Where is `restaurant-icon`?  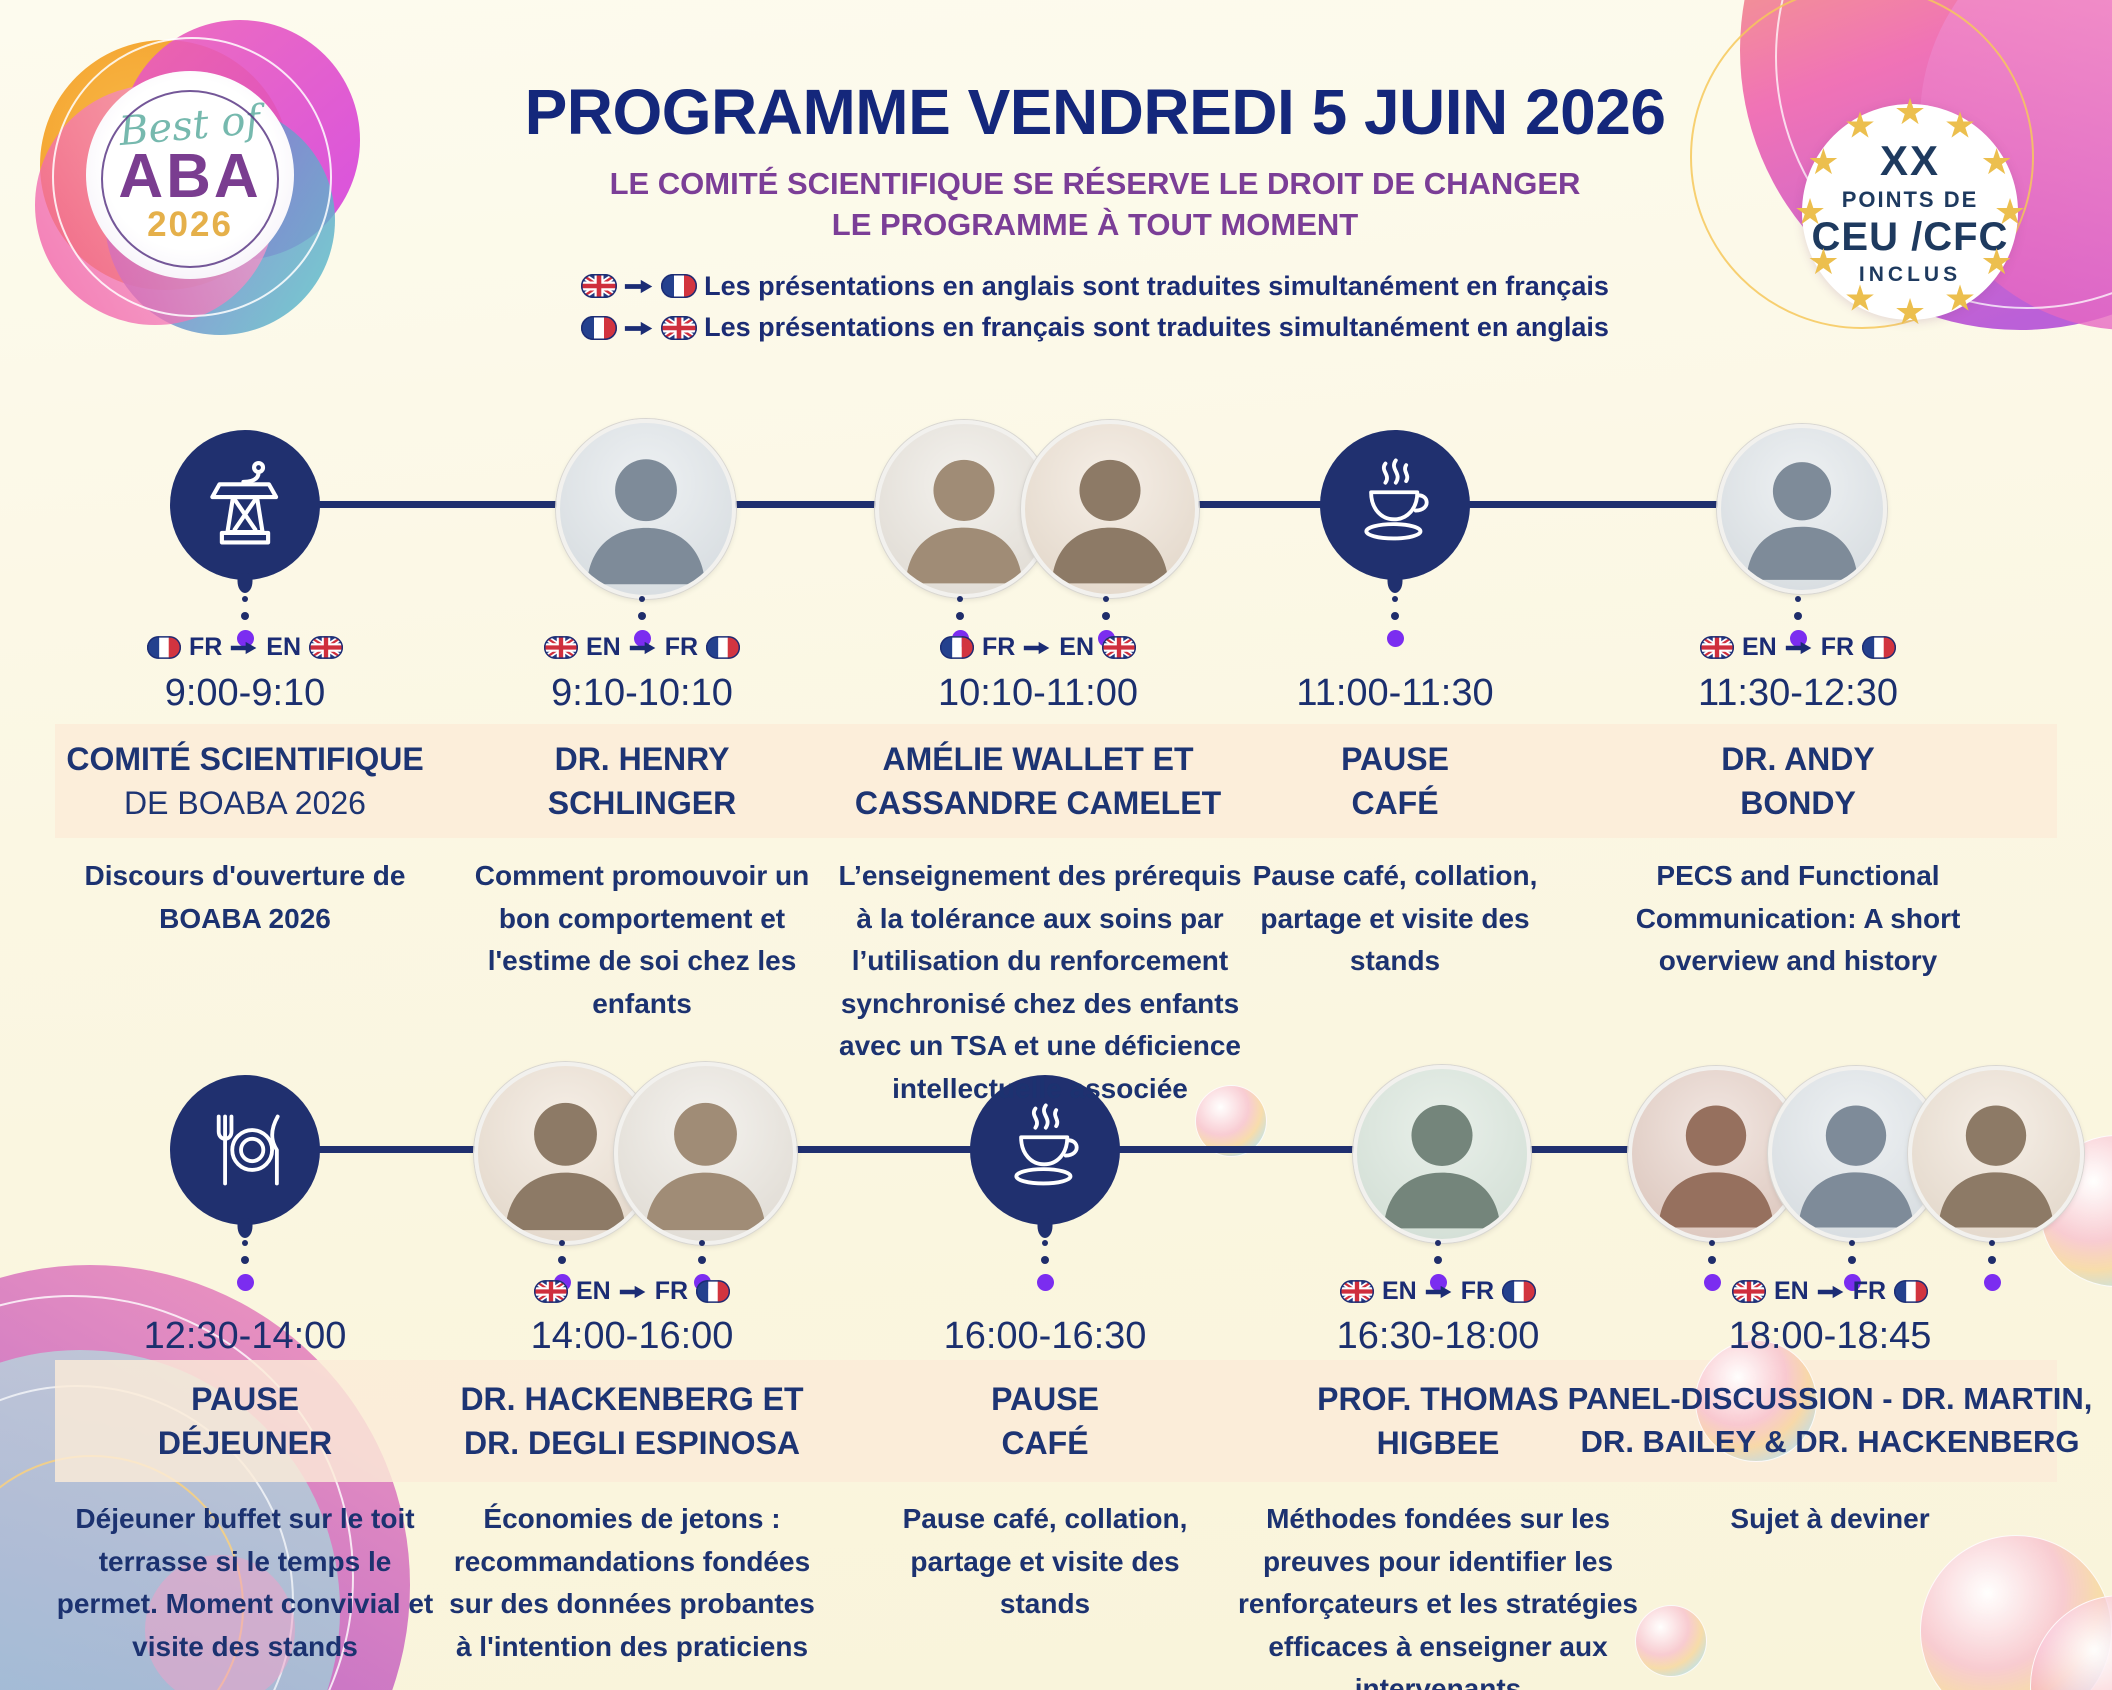 restaurant-icon is located at coordinates (245, 1150).